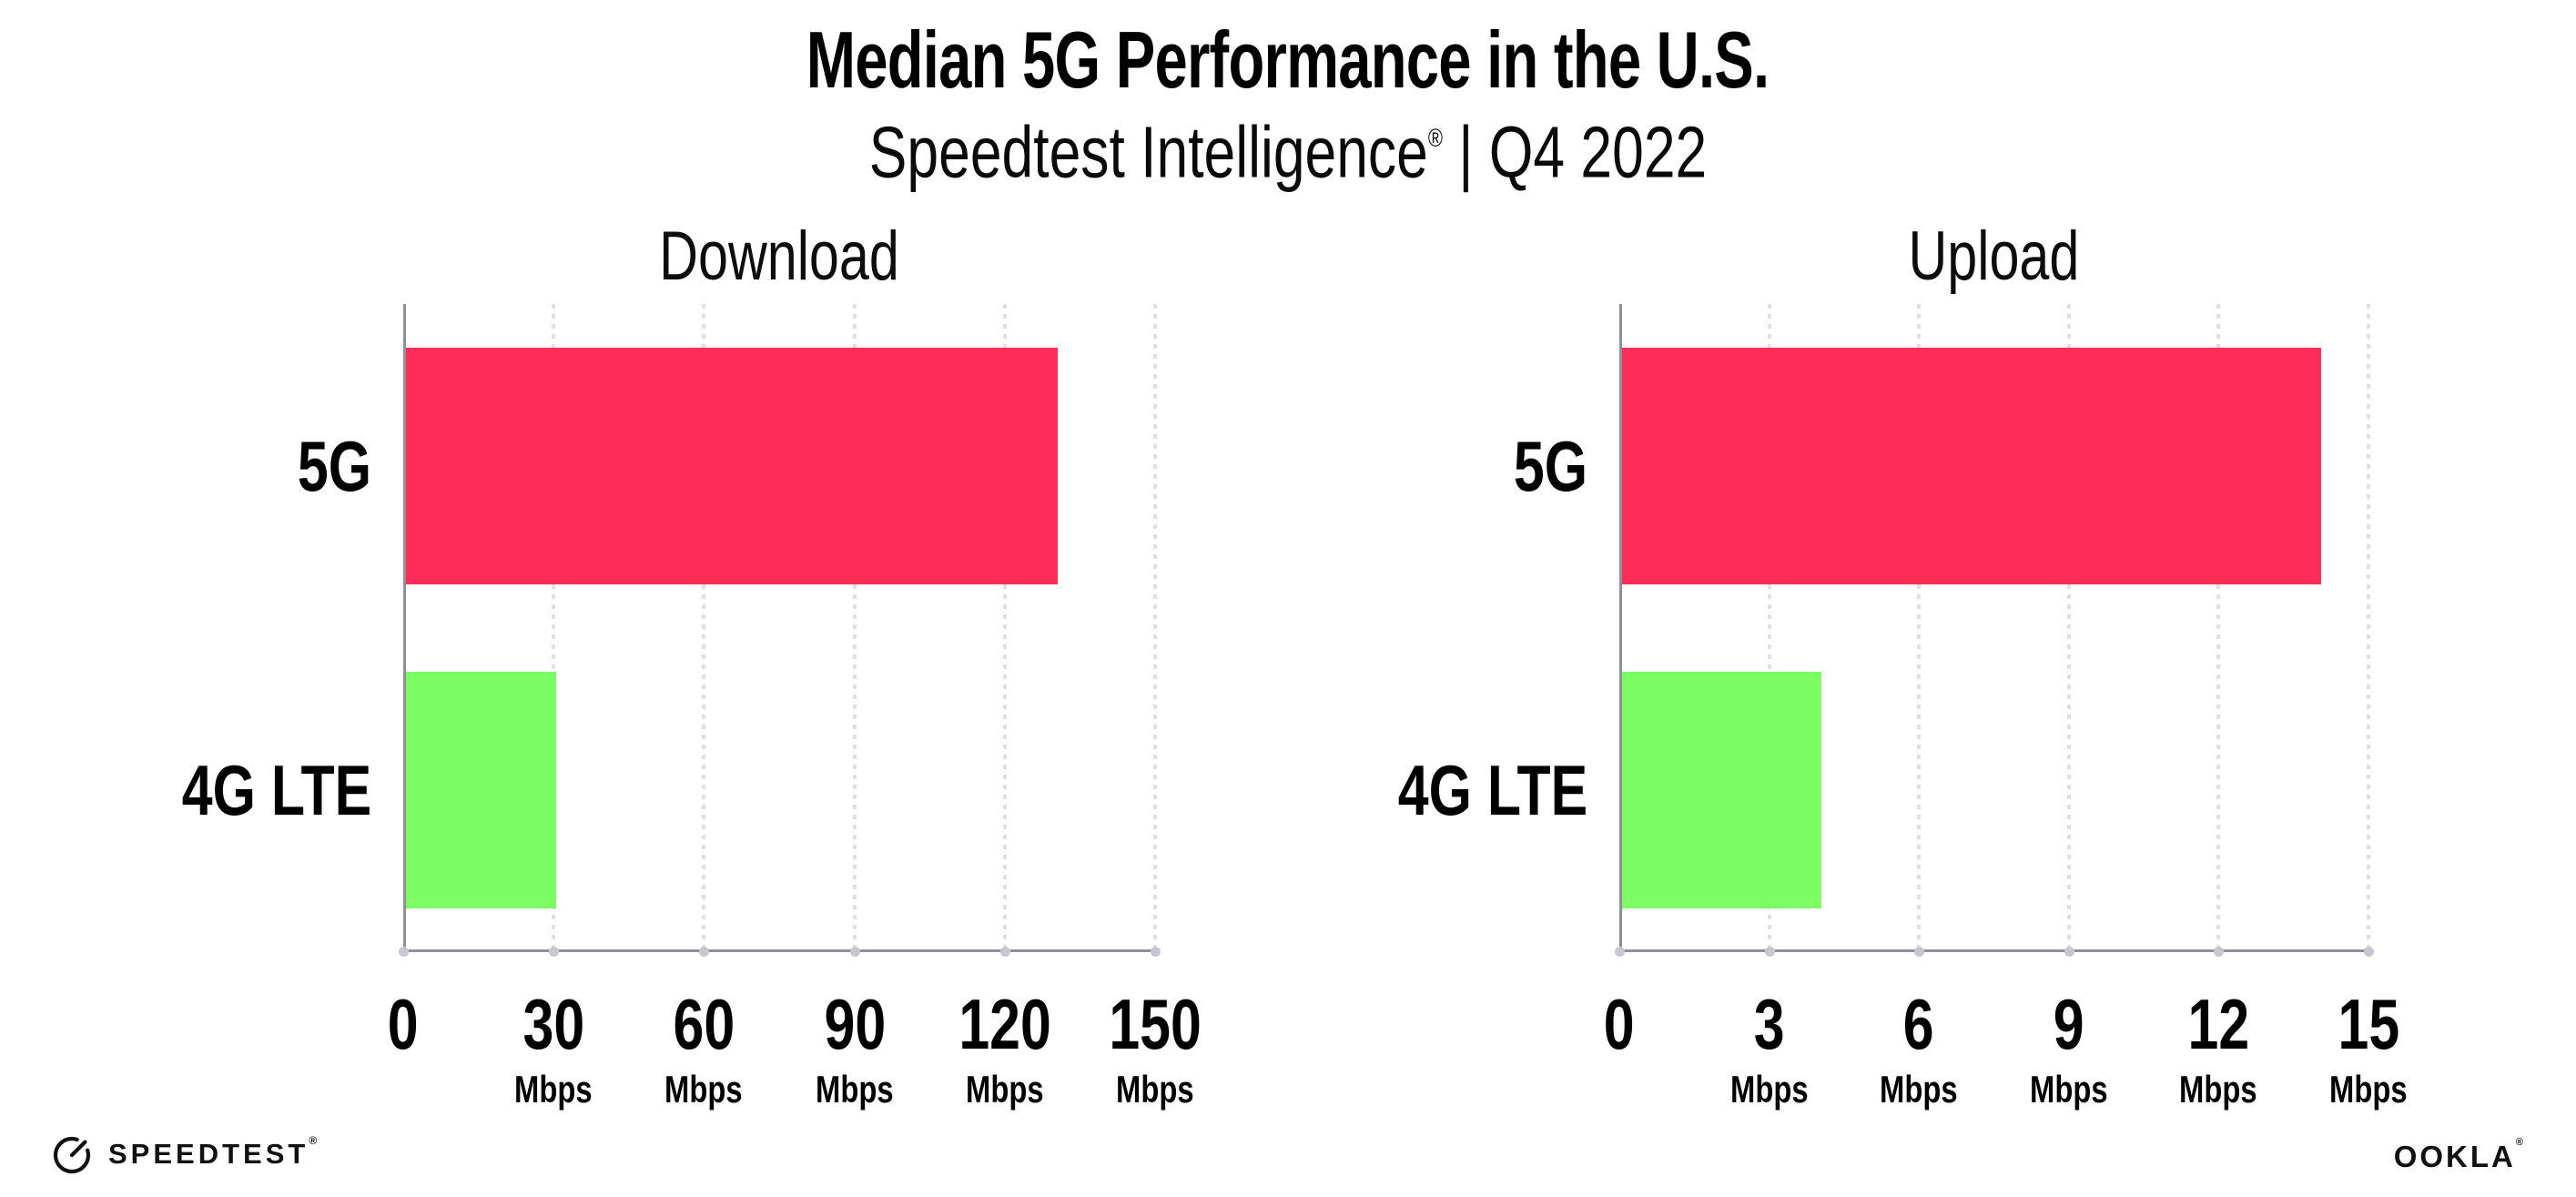 Image resolution: width=2576 pixels, height=1197 pixels. I want to click on page-subtitle-text: Speedtest Intelligence® | Q4 2022, so click(1288, 149).